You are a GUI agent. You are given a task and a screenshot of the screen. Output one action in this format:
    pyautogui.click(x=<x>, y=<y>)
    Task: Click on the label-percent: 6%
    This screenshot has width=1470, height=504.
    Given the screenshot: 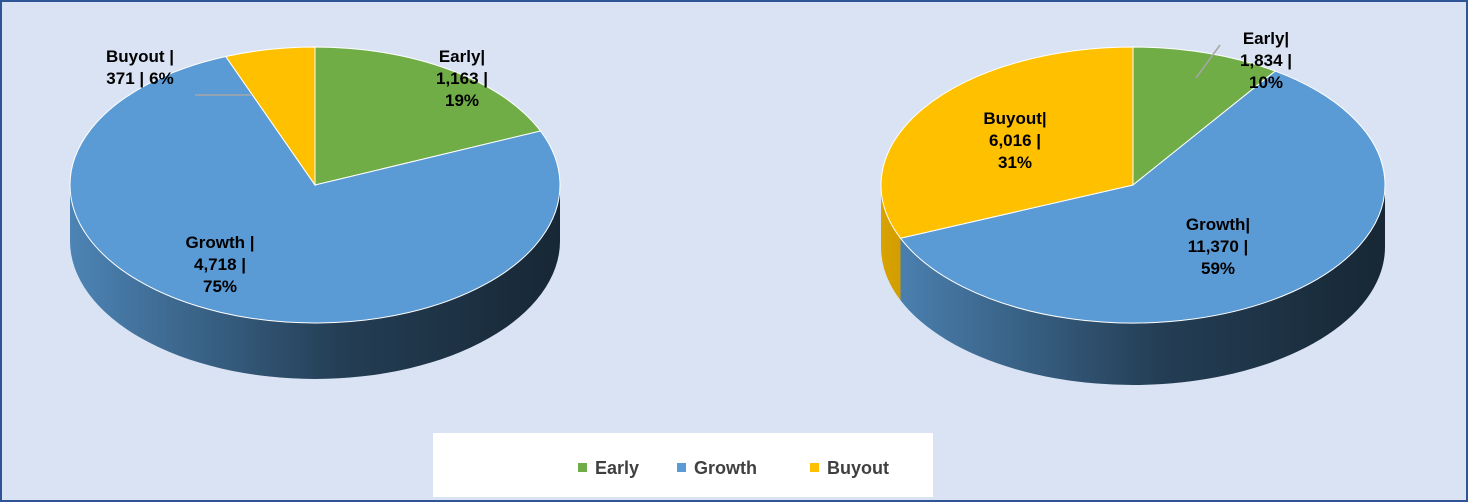 What is the action you would take?
    pyautogui.click(x=161, y=78)
    